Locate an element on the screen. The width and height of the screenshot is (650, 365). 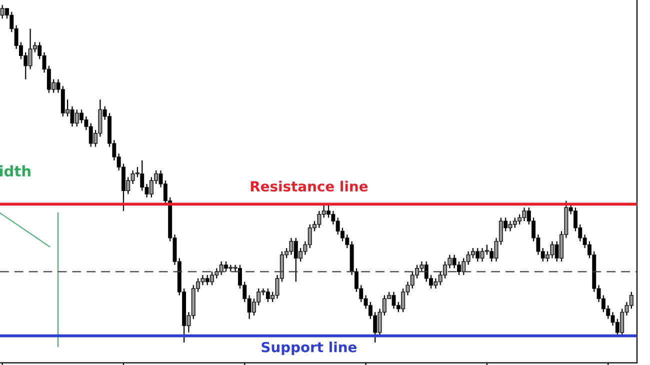
candlestick is located at coordinates (631, 300).